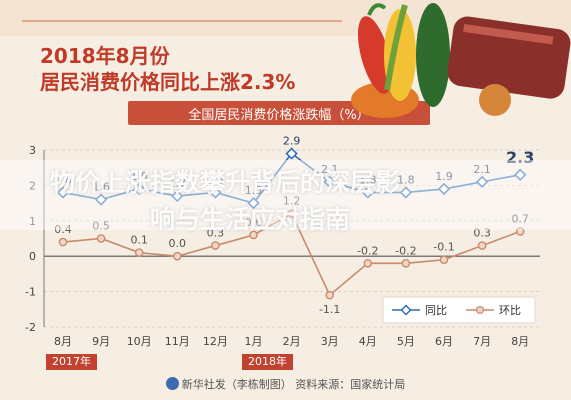 This screenshot has height=400, width=571. I want to click on footer-text: 新华社发（李栋制图） 资料来源：国家统计局, so click(293, 384).